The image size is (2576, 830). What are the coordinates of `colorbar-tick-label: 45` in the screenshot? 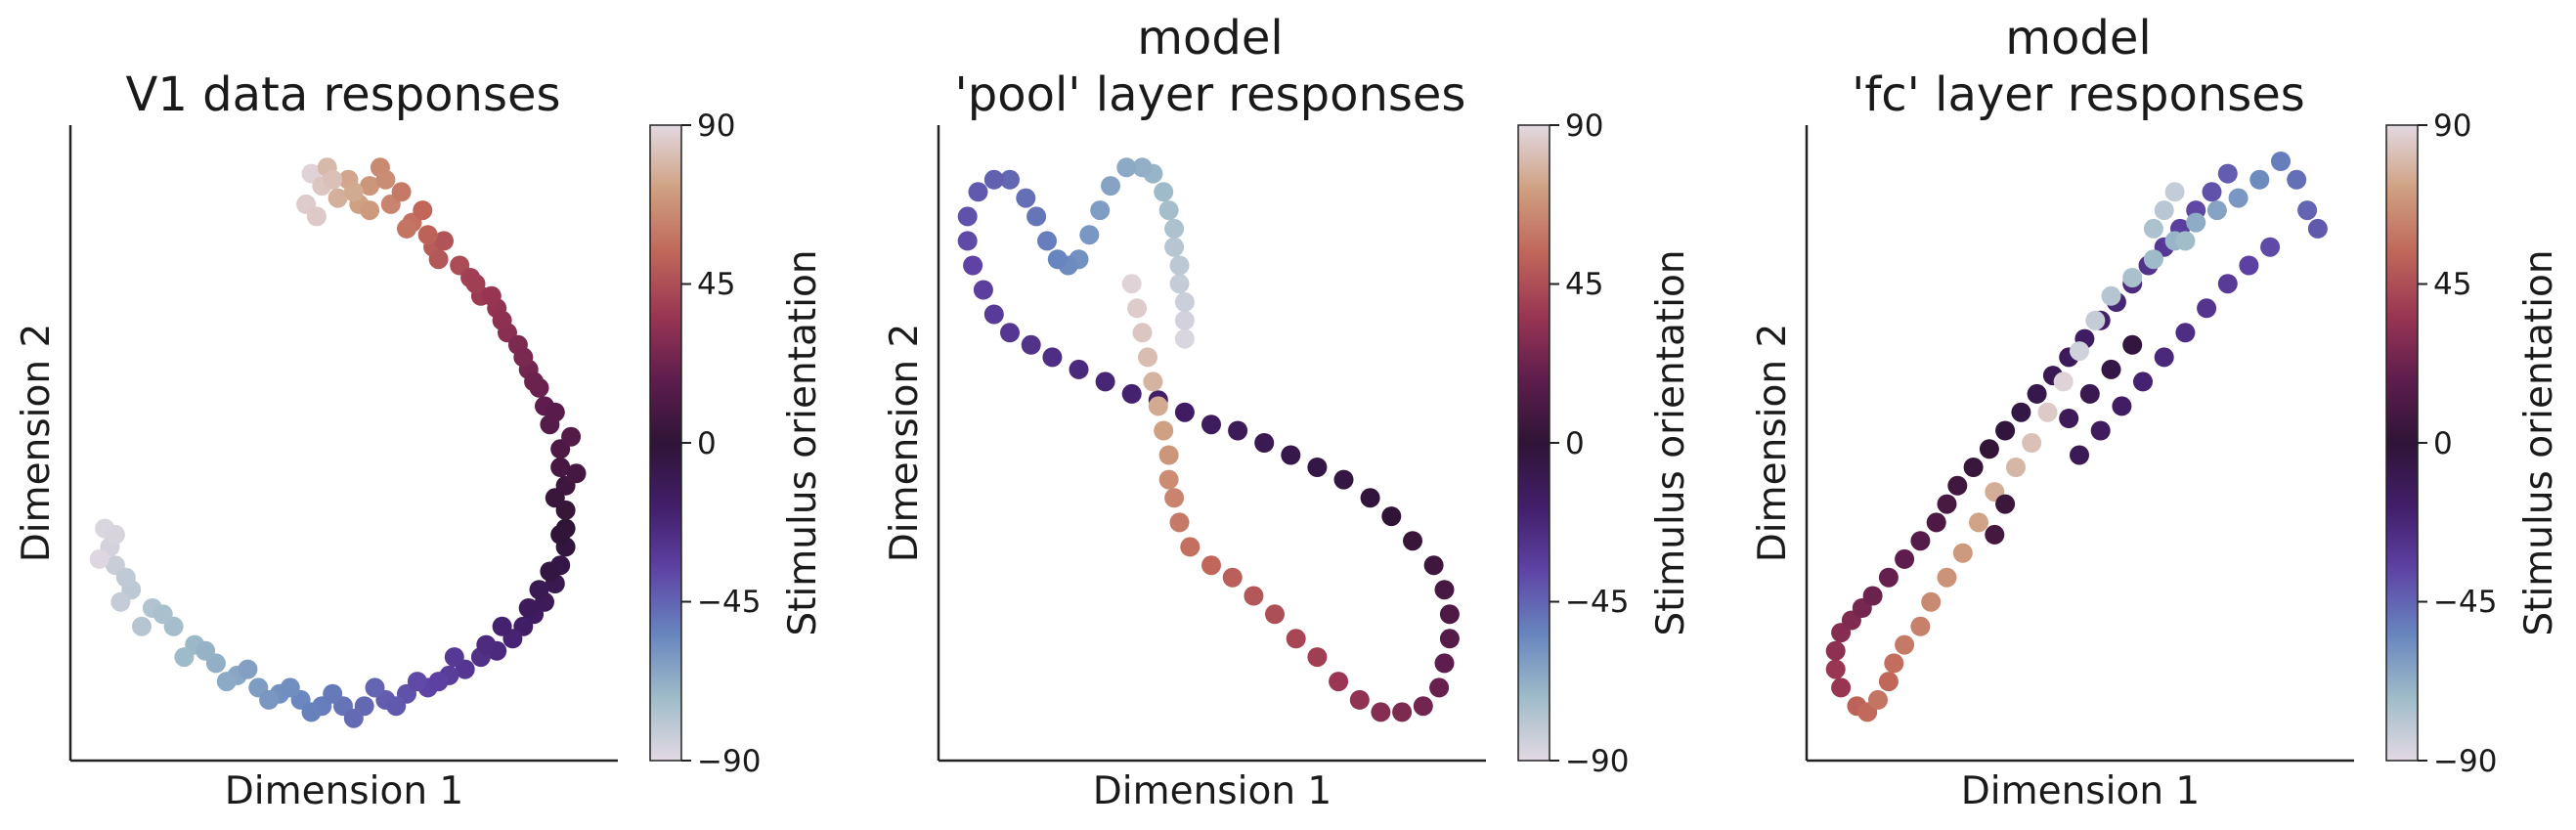 It's located at (1584, 284).